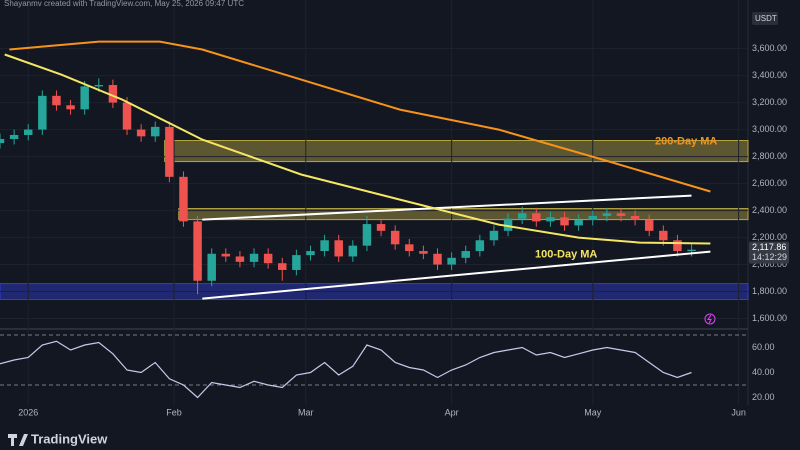 Image resolution: width=800 pixels, height=450 pixels. What do you see at coordinates (463, 214) in the screenshot?
I see `zone` at bounding box center [463, 214].